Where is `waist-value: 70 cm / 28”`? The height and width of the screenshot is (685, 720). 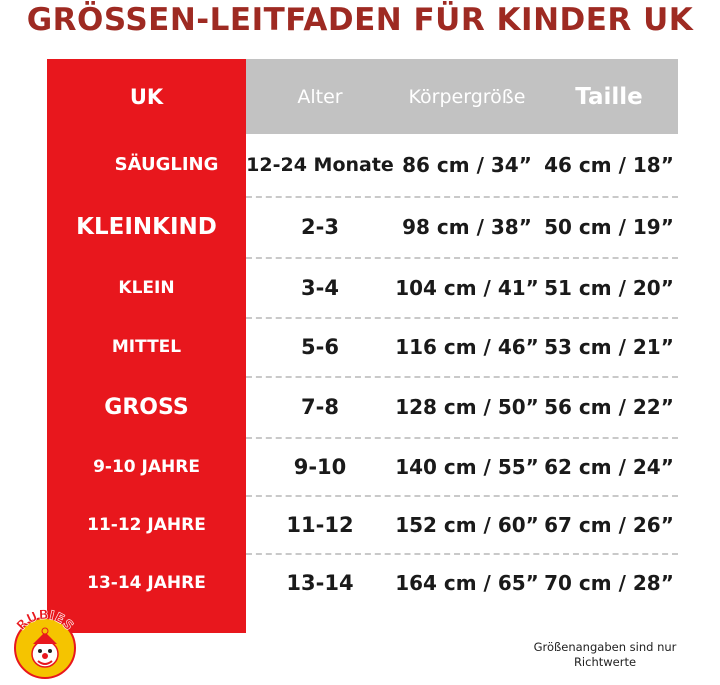
waist-value: 70 cm / 28” is located at coordinates (609, 583).